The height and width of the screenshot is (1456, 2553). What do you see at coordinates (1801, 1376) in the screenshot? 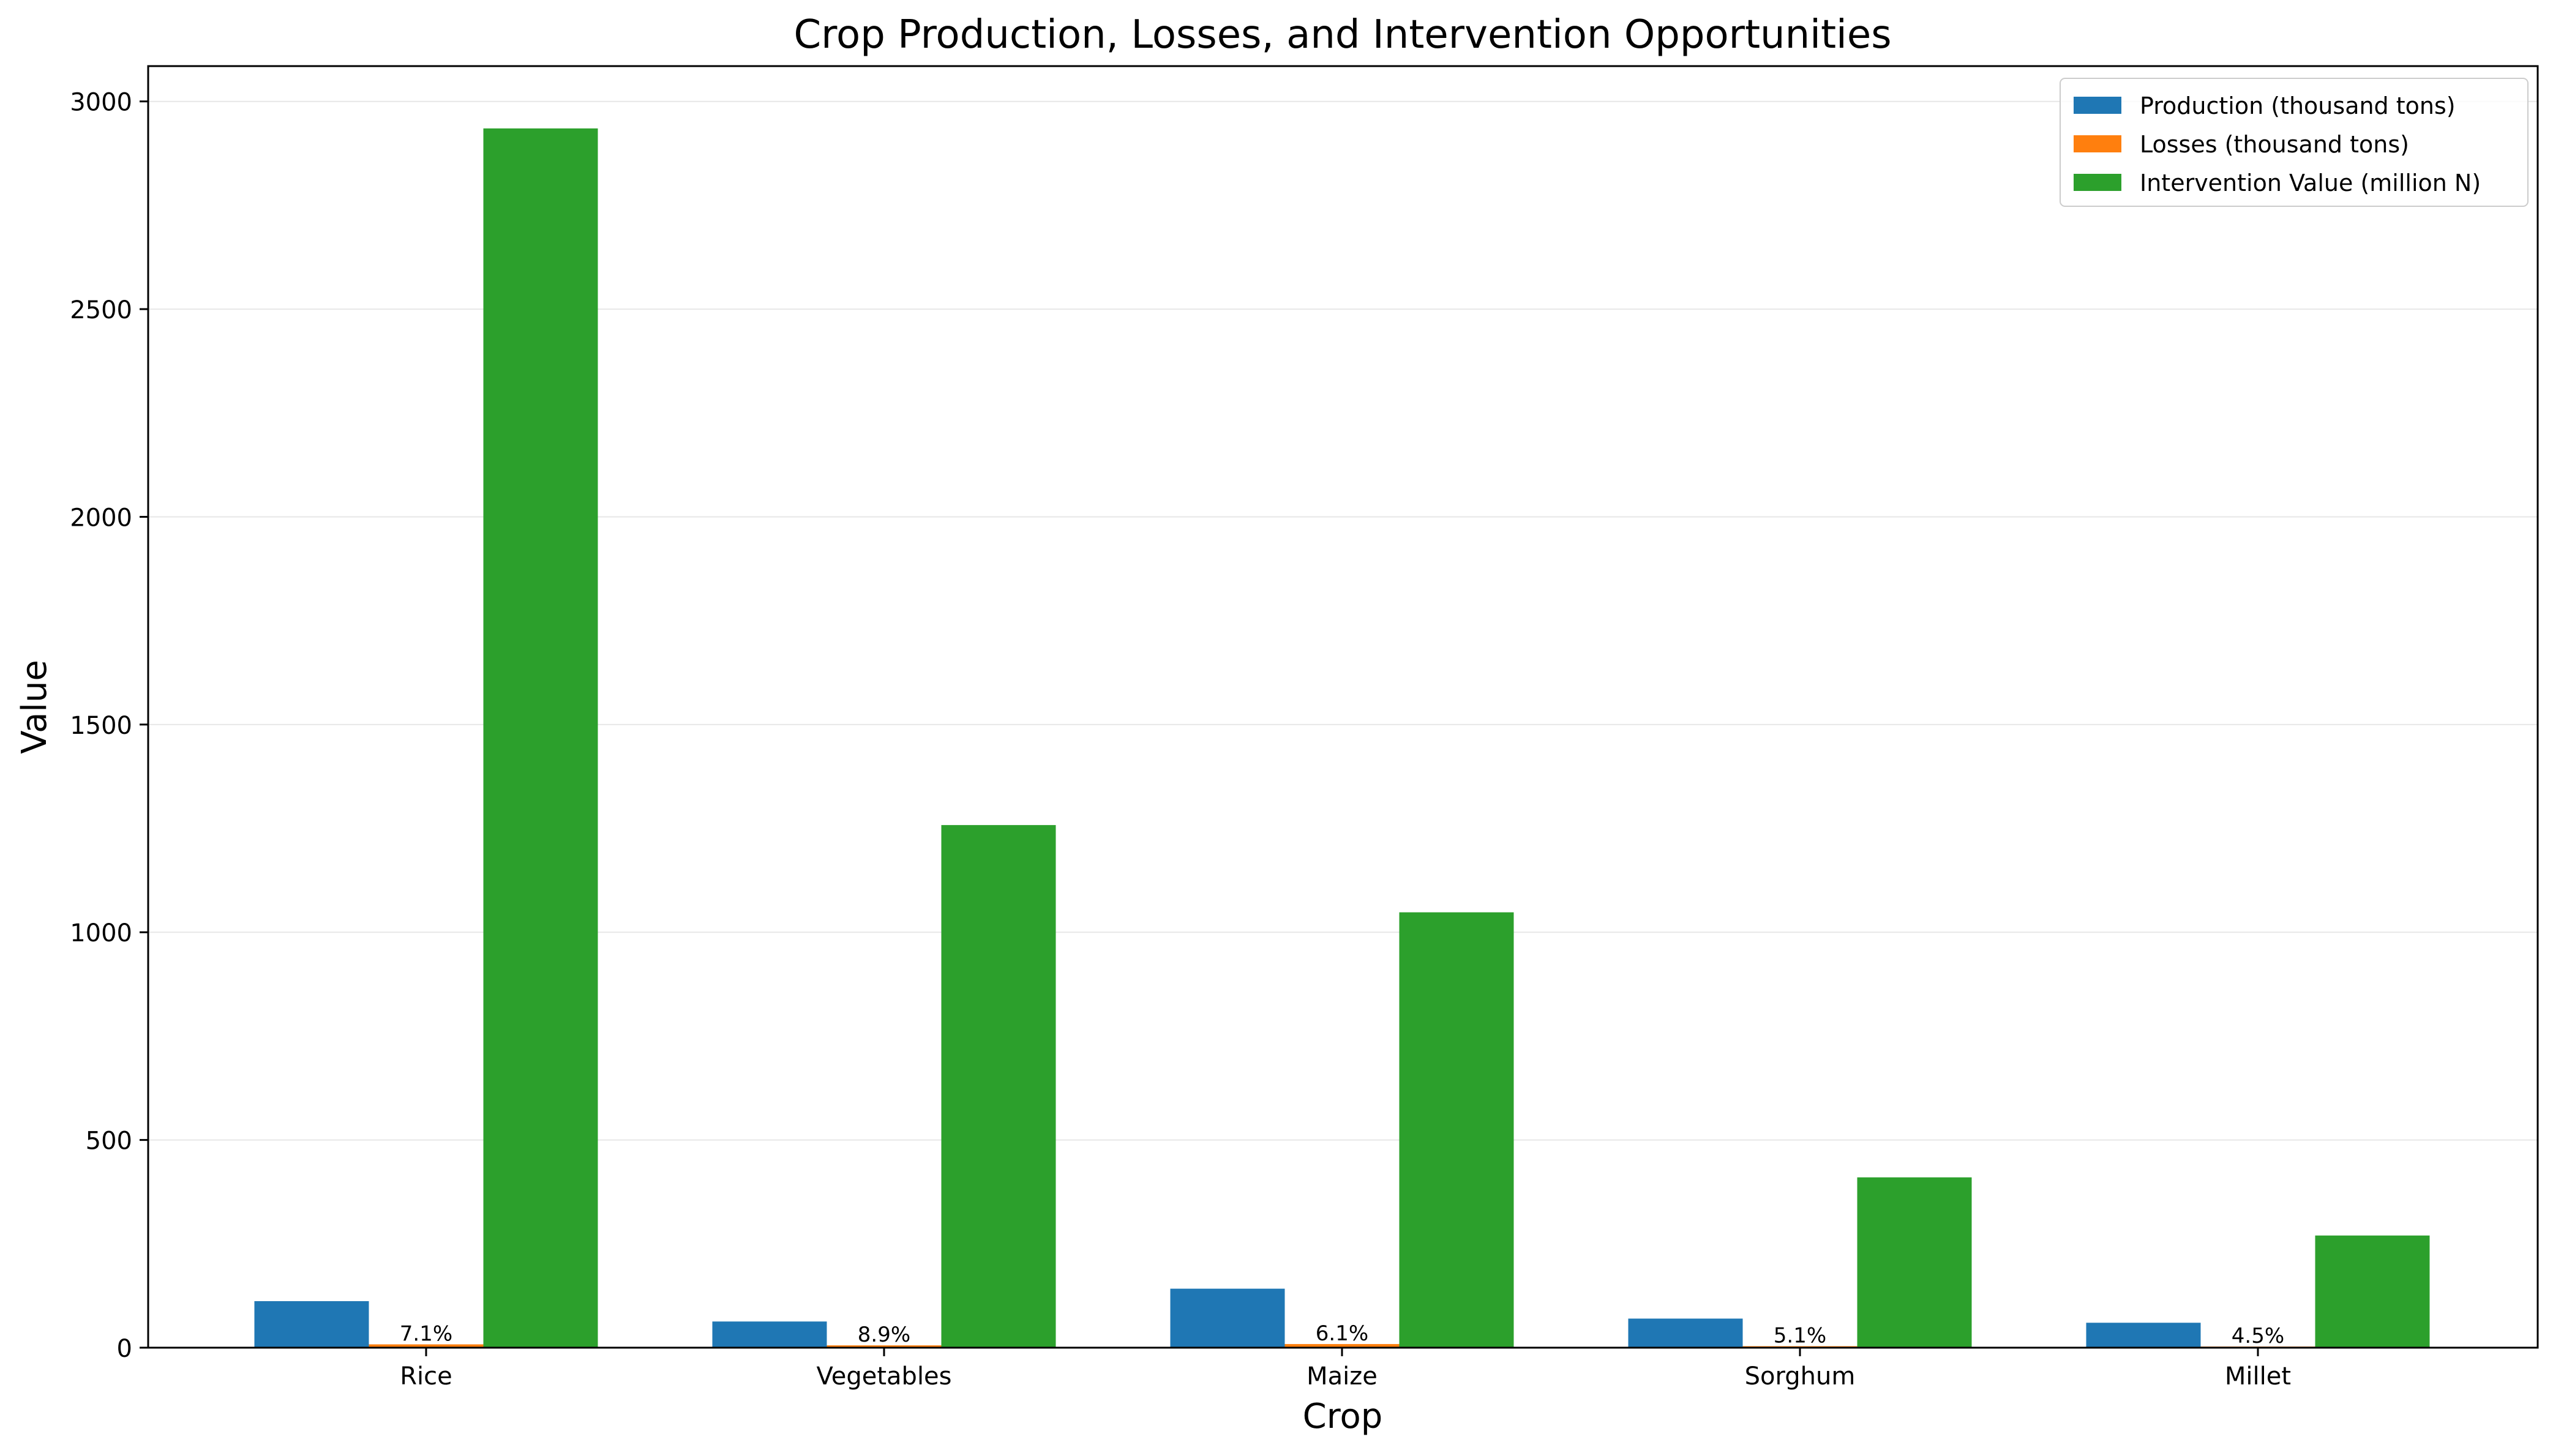
I see `x-tick-label: Sorghum` at bounding box center [1801, 1376].